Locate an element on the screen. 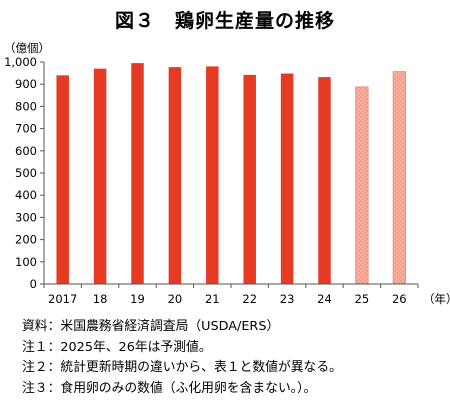 This screenshot has width=450, height=401. y-axis-unit: （億個） is located at coordinates (27, 48).